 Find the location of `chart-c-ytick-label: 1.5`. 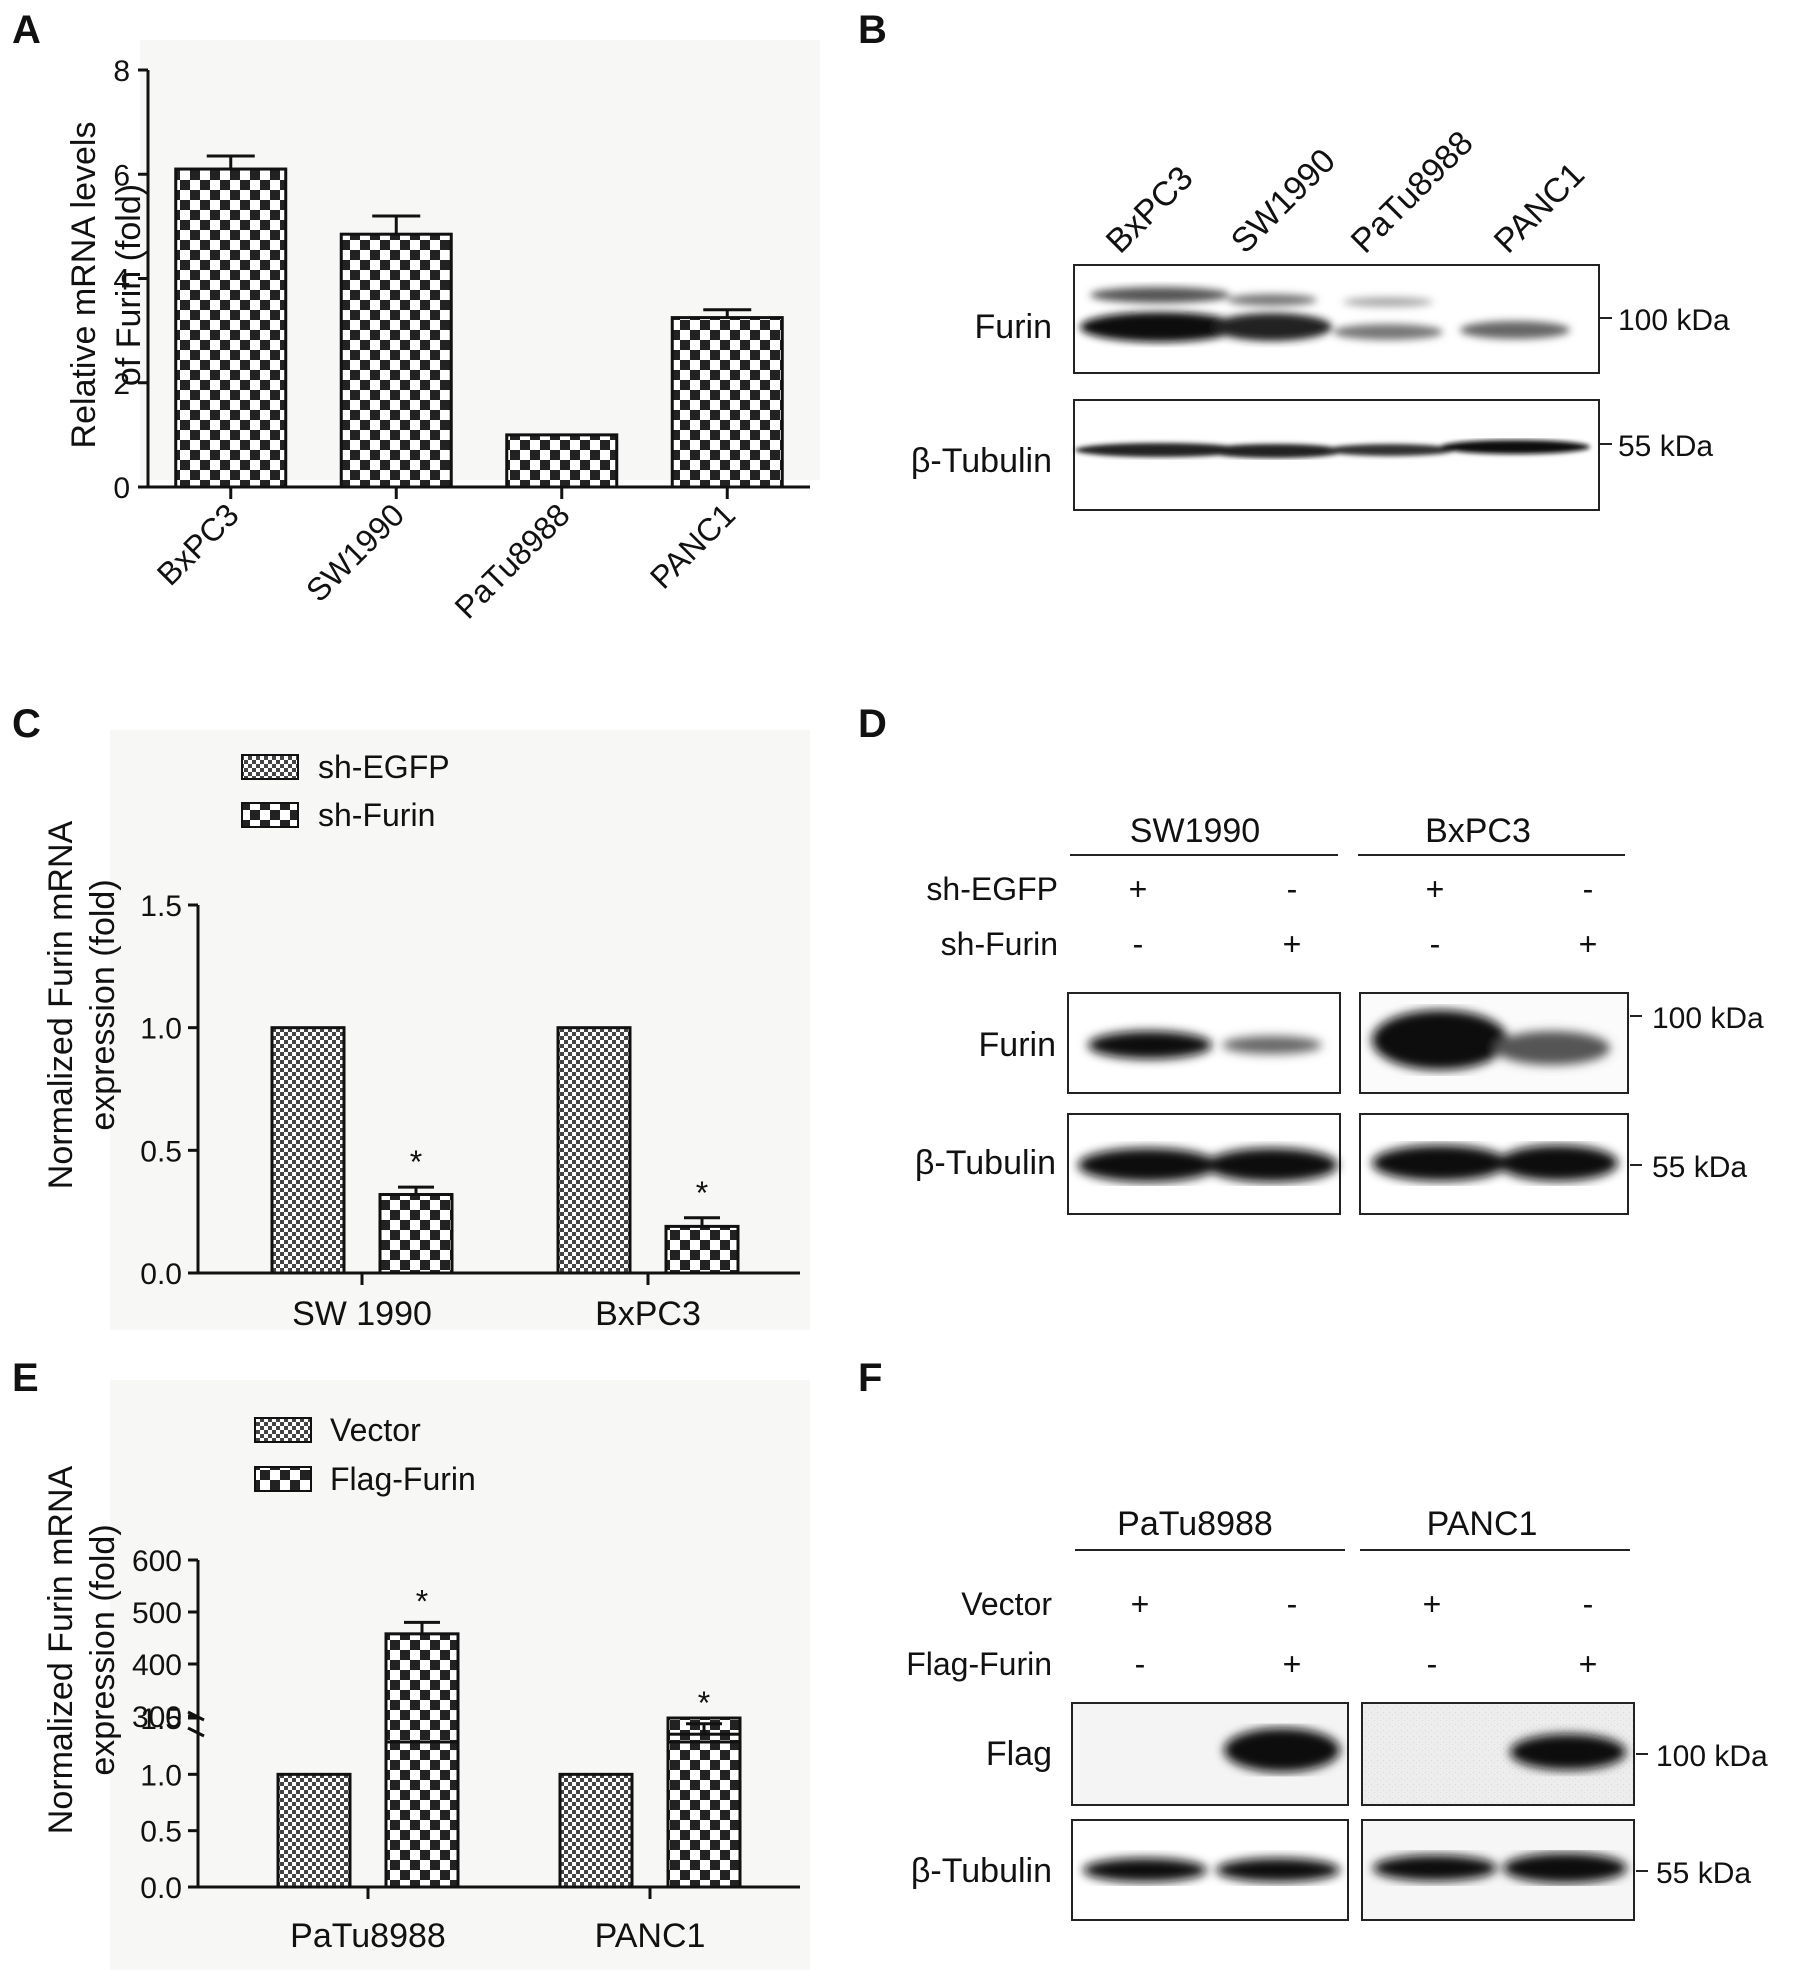

chart-c-ytick-label: 1.5 is located at coordinates (161, 906).